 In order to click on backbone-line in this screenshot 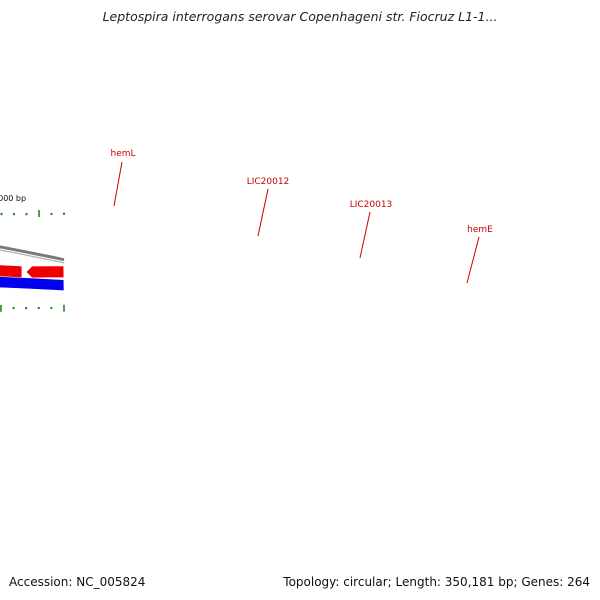, I will do `click(32, 253)`.